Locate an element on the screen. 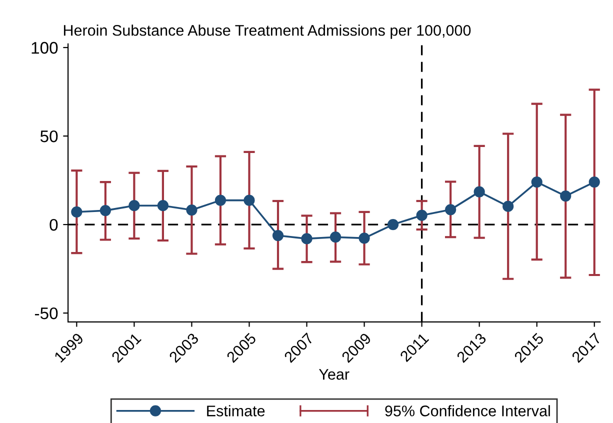 Image resolution: width=613 pixels, height=423 pixels. y-tick-label: -50 is located at coordinates (46, 313).